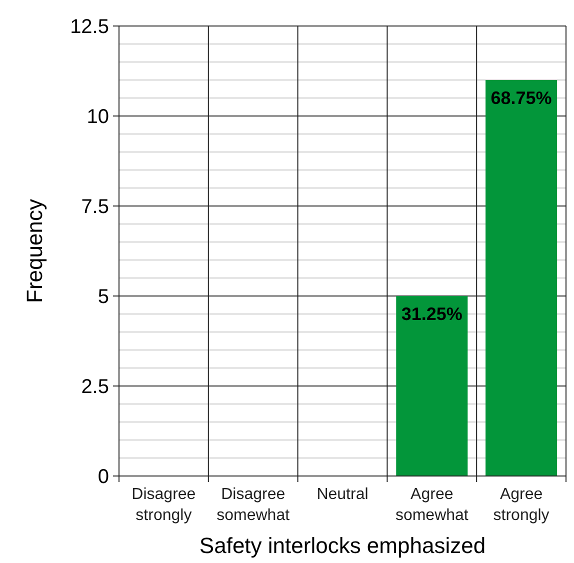 This screenshot has width=574, height=563. Describe the element at coordinates (164, 505) in the screenshot. I see `x-tick-label: Disagree strongly` at that location.